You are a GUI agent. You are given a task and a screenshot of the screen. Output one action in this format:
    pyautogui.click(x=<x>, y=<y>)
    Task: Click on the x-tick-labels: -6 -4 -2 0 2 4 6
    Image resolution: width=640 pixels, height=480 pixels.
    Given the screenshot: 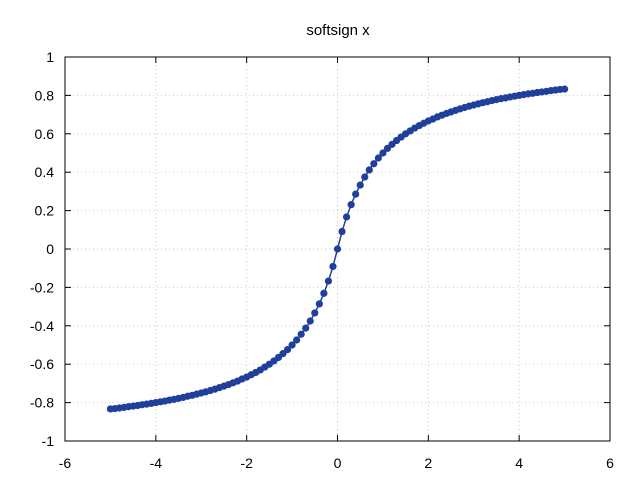 What is the action you would take?
    pyautogui.click(x=336, y=463)
    